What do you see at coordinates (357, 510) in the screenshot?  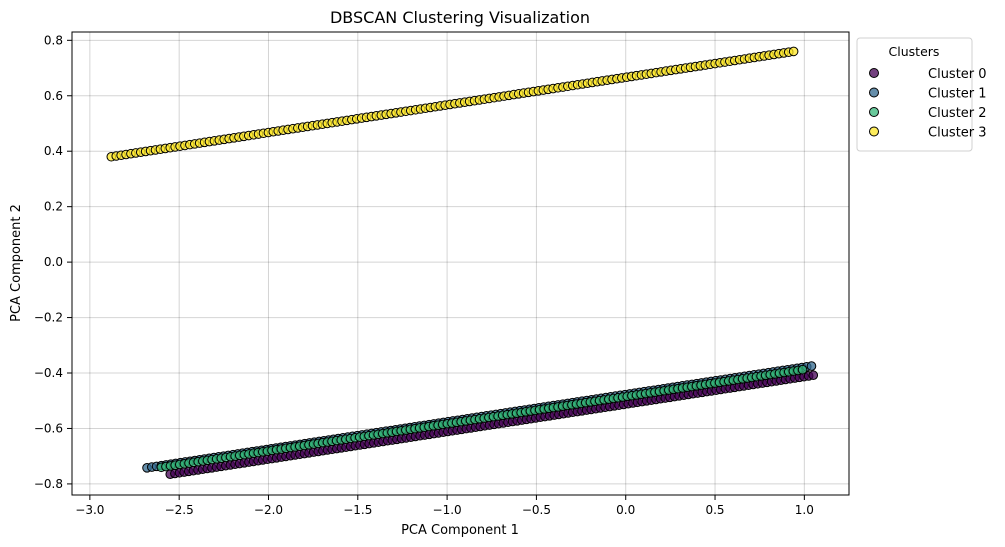 I see `x-tick-label: −1.5` at bounding box center [357, 510].